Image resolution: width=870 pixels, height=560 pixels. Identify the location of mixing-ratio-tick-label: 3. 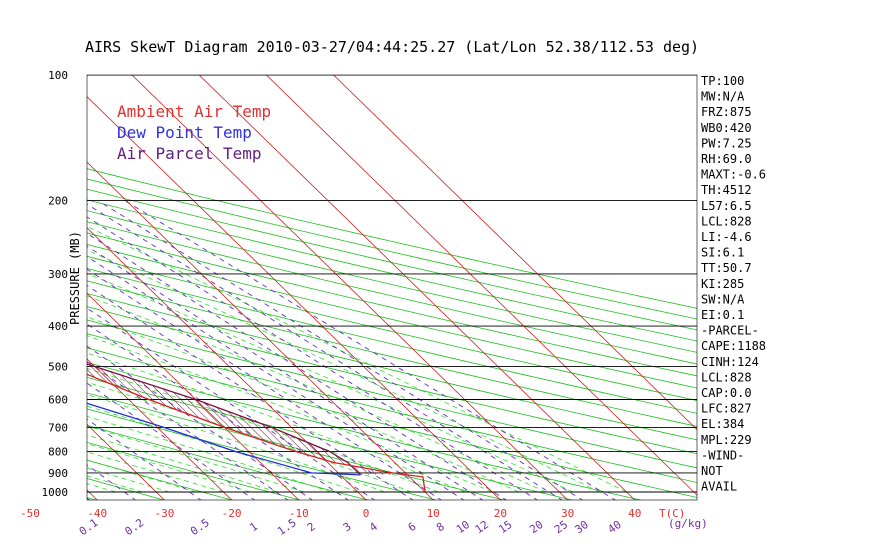
(347, 527).